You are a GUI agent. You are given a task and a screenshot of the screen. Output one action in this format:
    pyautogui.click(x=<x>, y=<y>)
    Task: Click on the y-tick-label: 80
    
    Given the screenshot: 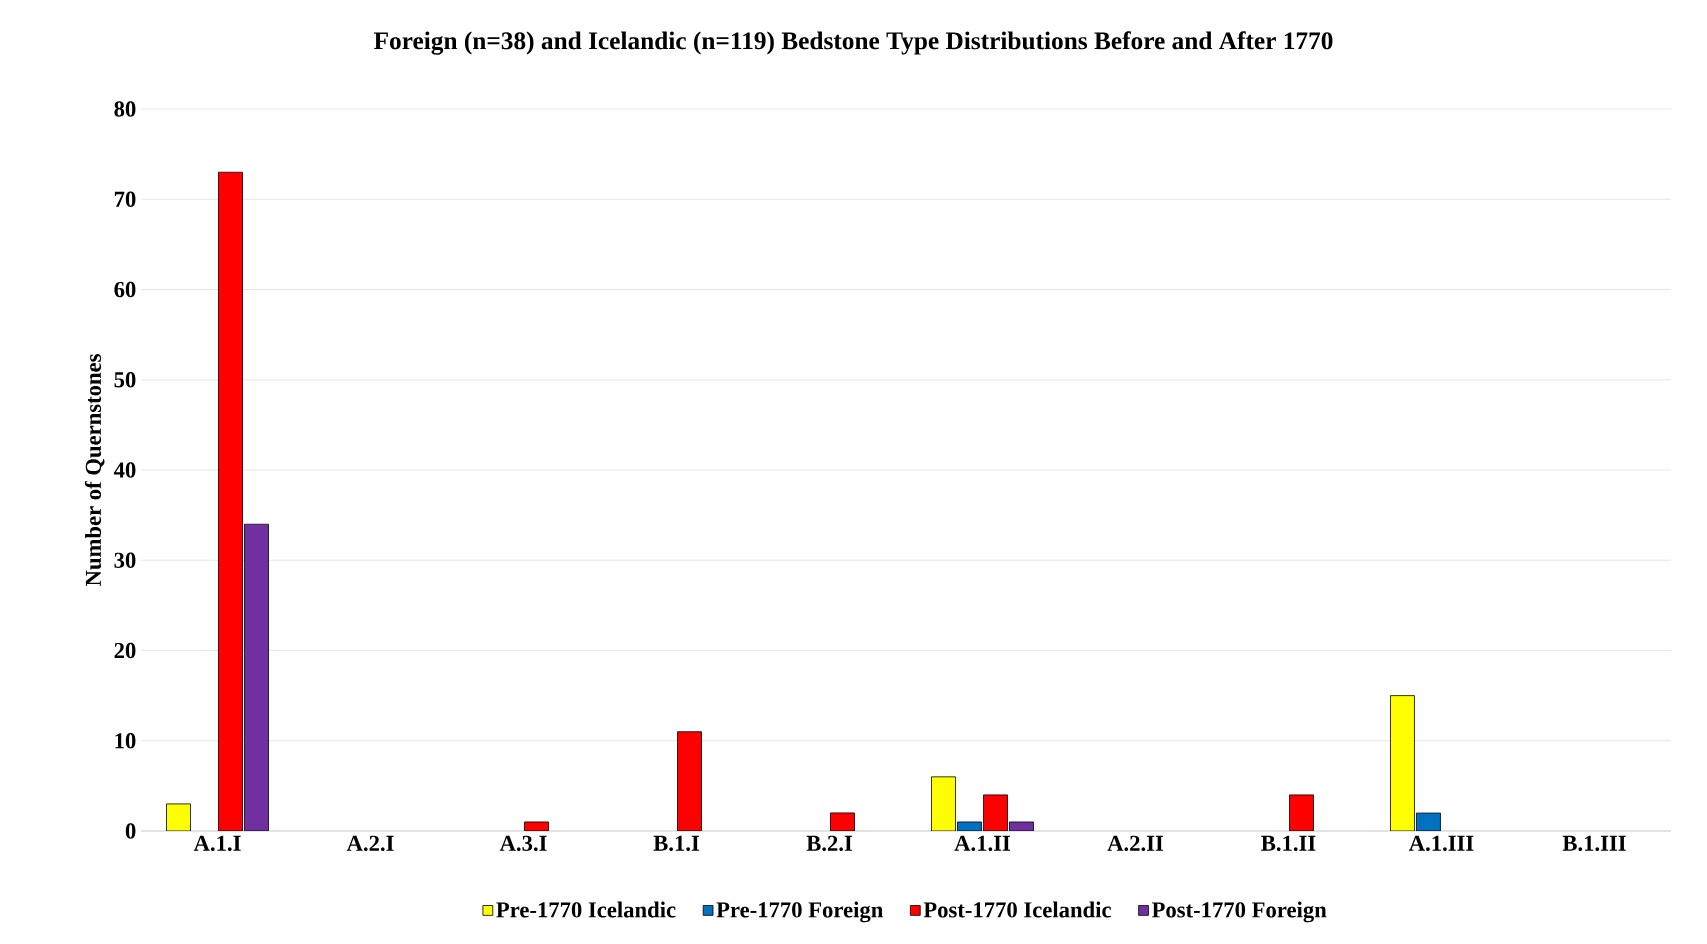 What is the action you would take?
    pyautogui.click(x=125, y=109)
    